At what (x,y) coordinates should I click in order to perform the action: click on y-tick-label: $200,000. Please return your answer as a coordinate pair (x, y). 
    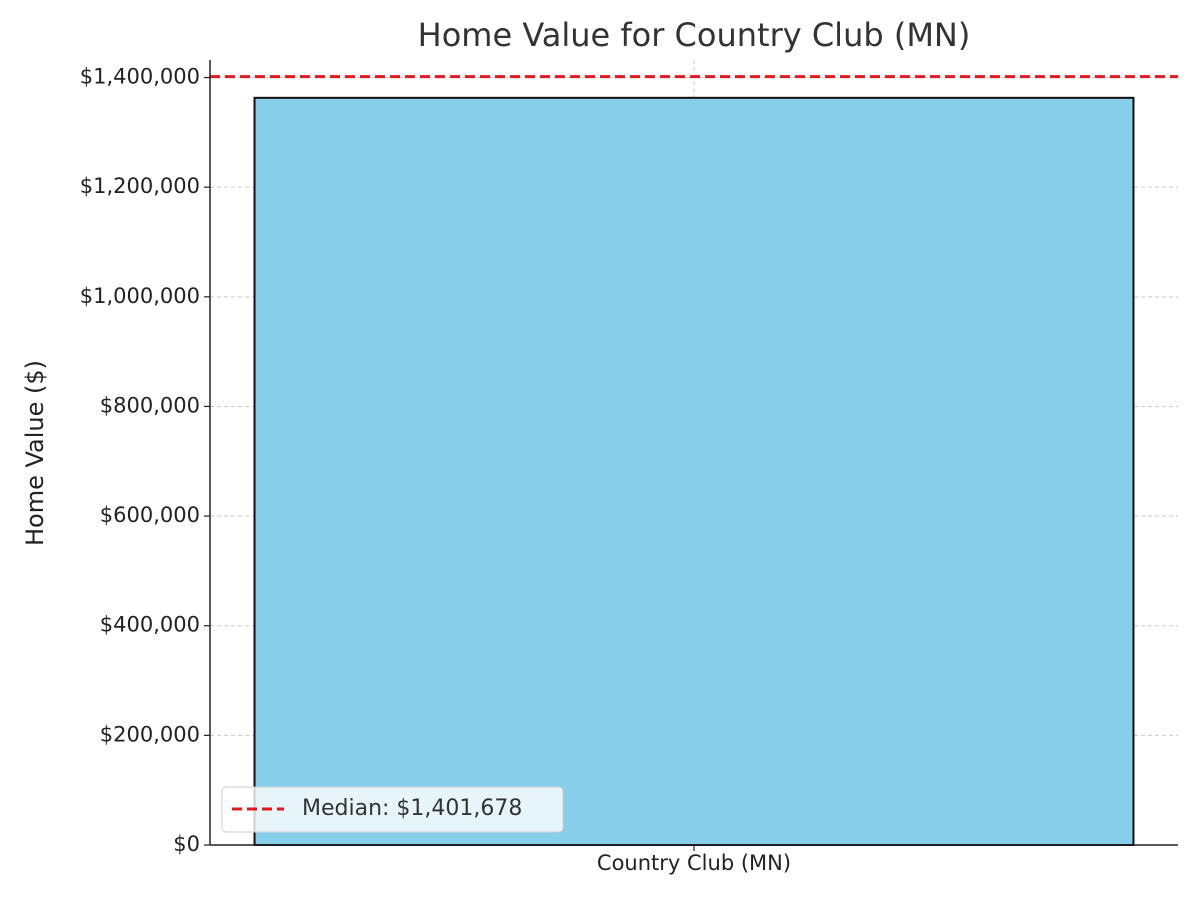
    Looking at the image, I should click on (150, 734).